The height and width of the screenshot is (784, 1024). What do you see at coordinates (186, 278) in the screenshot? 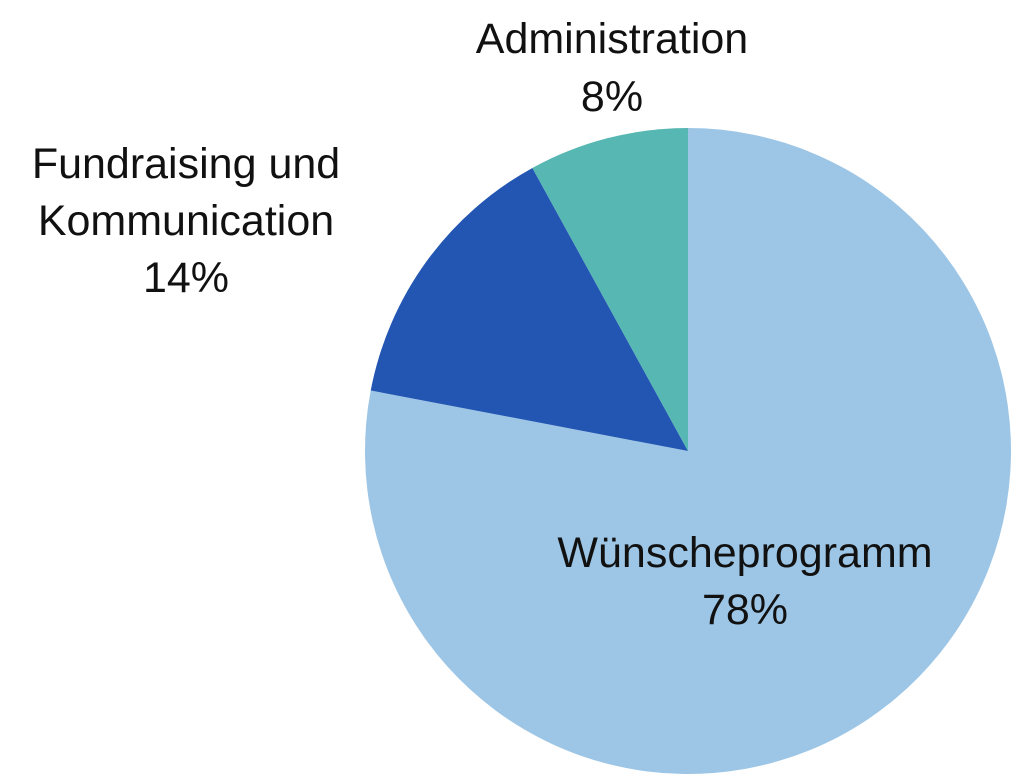
I see `slice-value-fundraising: 14%` at bounding box center [186, 278].